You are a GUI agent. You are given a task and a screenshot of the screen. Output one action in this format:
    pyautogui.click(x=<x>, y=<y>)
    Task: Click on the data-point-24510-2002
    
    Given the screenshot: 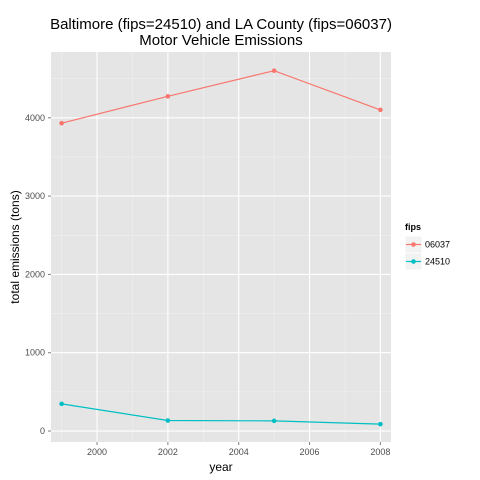 What is the action you would take?
    pyautogui.click(x=168, y=420)
    